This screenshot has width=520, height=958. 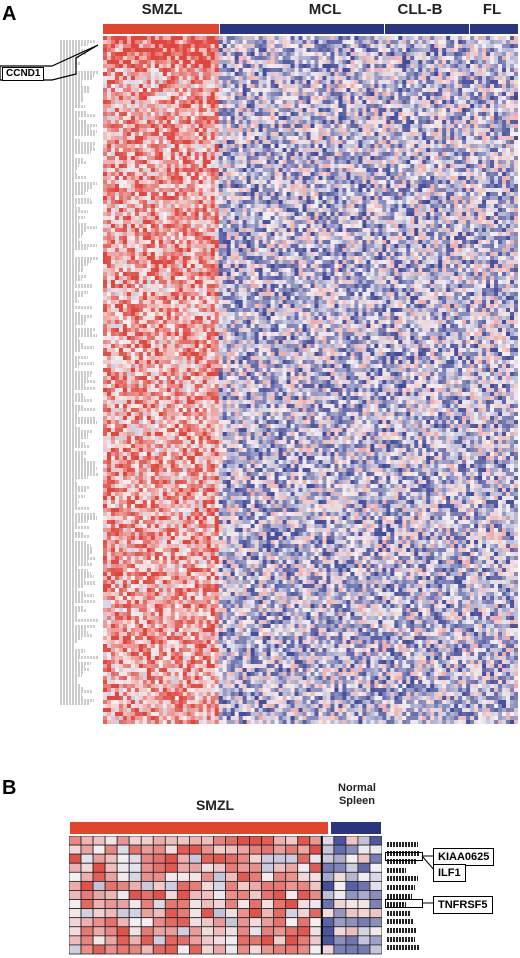 I want to click on gene-labels-b, so click(x=407, y=898).